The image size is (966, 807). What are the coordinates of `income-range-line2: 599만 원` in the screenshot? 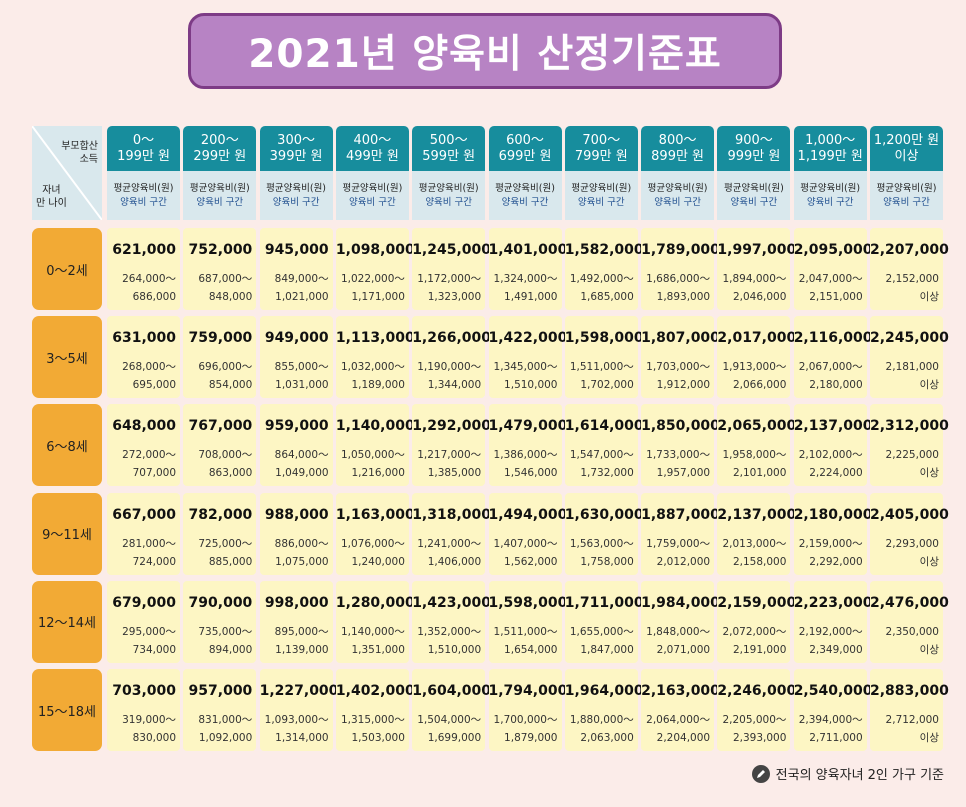 It's located at (449, 156).